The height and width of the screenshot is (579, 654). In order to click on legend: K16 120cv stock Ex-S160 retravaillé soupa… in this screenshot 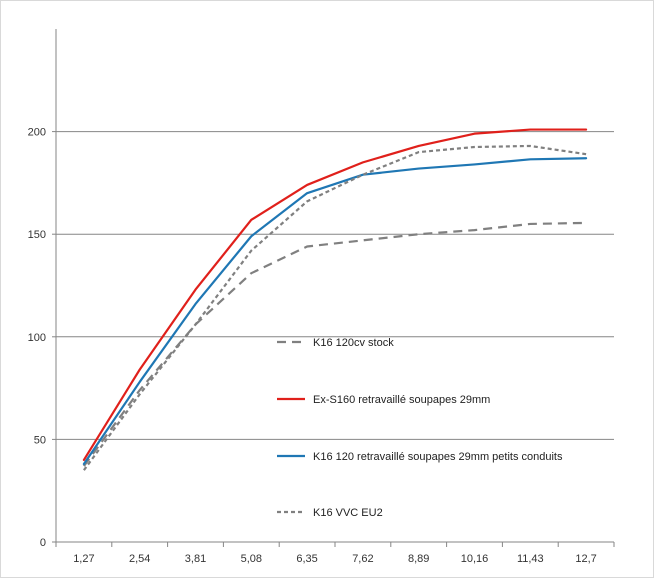, I will do `click(420, 428)`.